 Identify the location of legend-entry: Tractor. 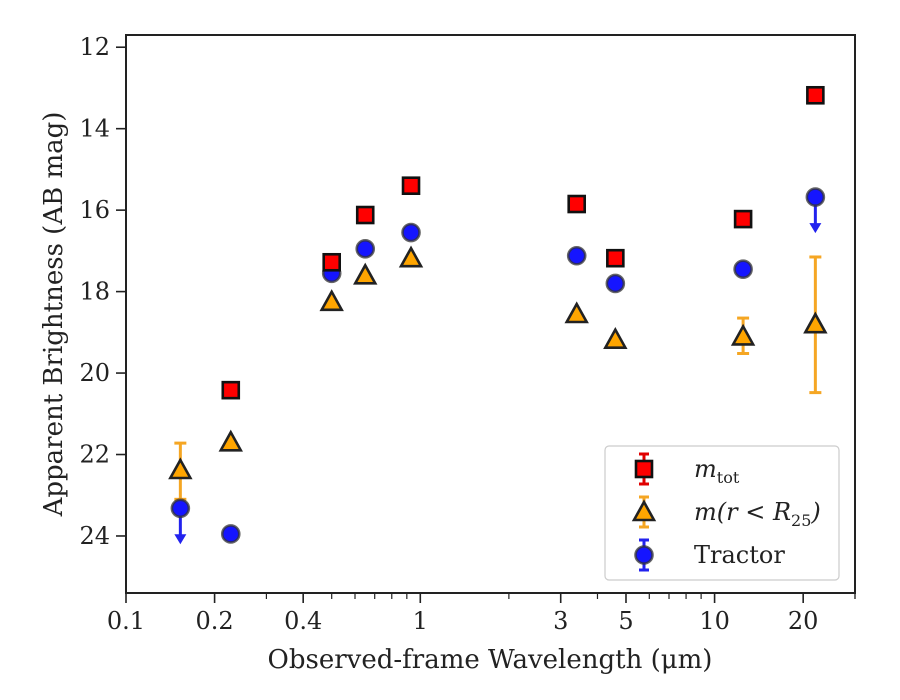
(709, 555).